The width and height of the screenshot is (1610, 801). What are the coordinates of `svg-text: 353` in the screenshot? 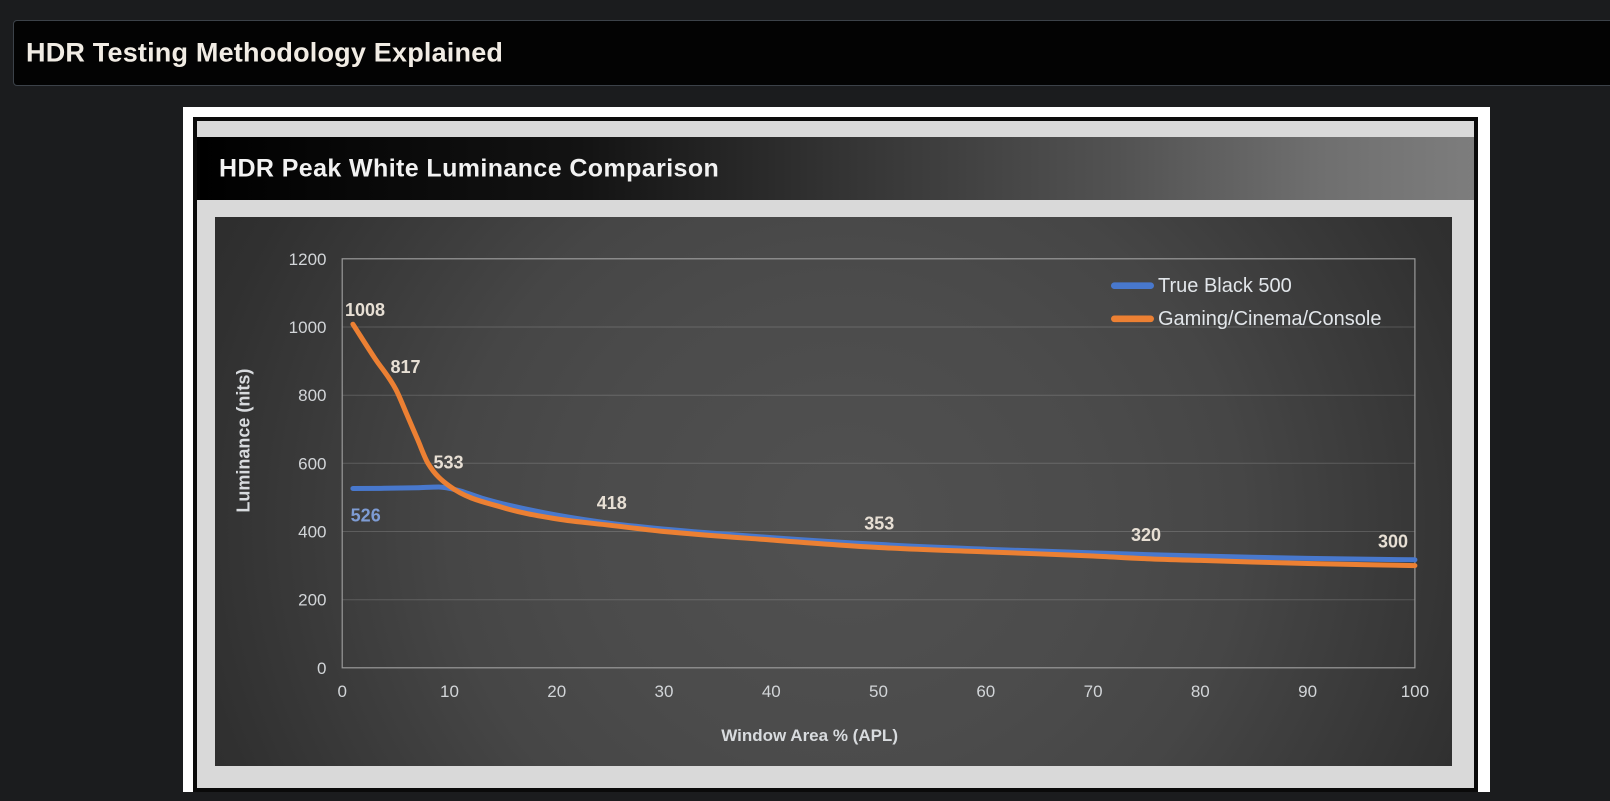 It's located at (879, 524).